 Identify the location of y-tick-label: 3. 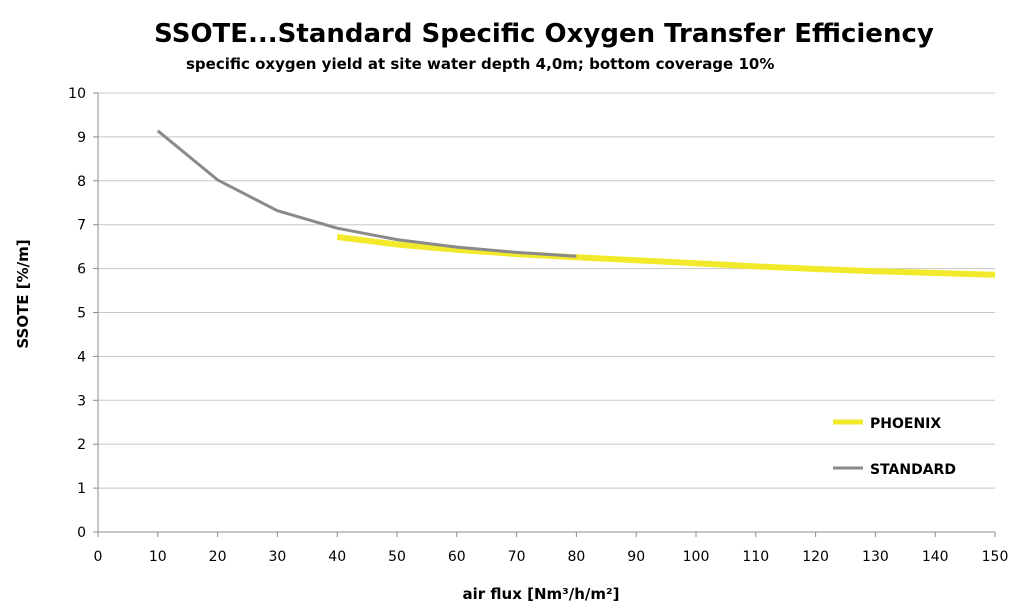
(81, 401).